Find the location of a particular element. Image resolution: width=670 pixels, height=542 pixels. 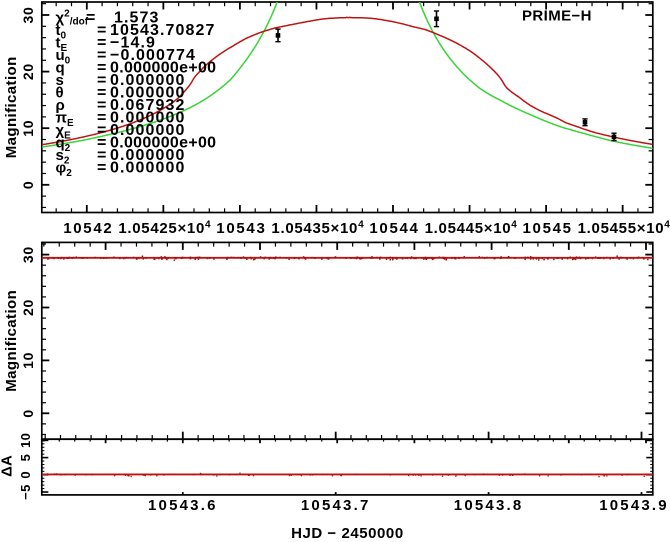

svg-text: ρ is located at coordinates (60, 105).